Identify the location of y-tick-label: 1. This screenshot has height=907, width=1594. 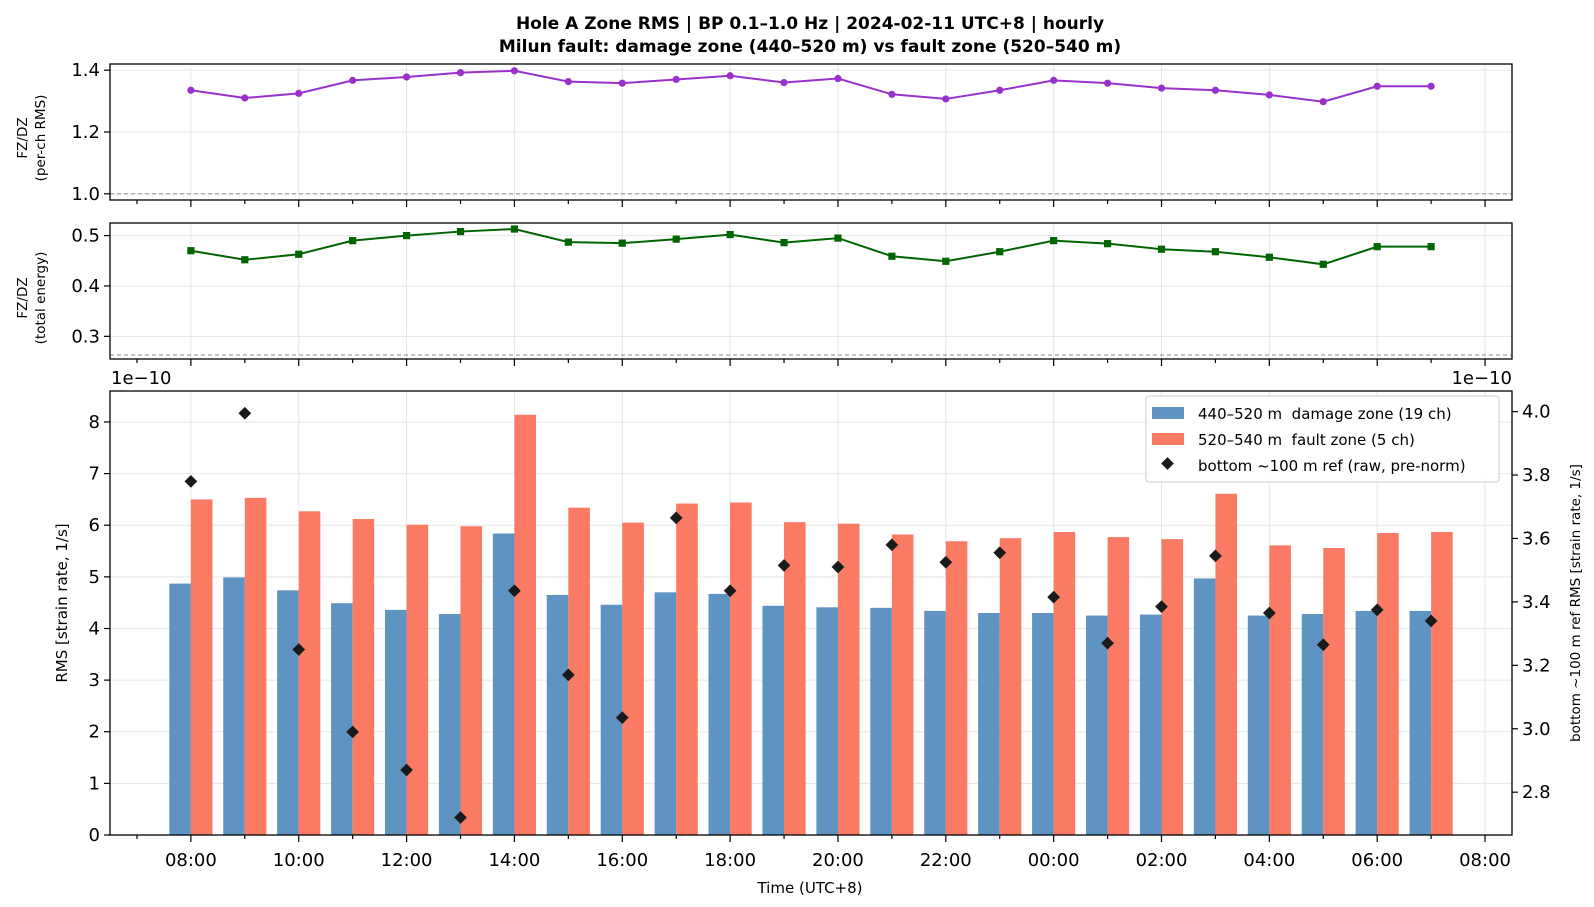
(94, 783).